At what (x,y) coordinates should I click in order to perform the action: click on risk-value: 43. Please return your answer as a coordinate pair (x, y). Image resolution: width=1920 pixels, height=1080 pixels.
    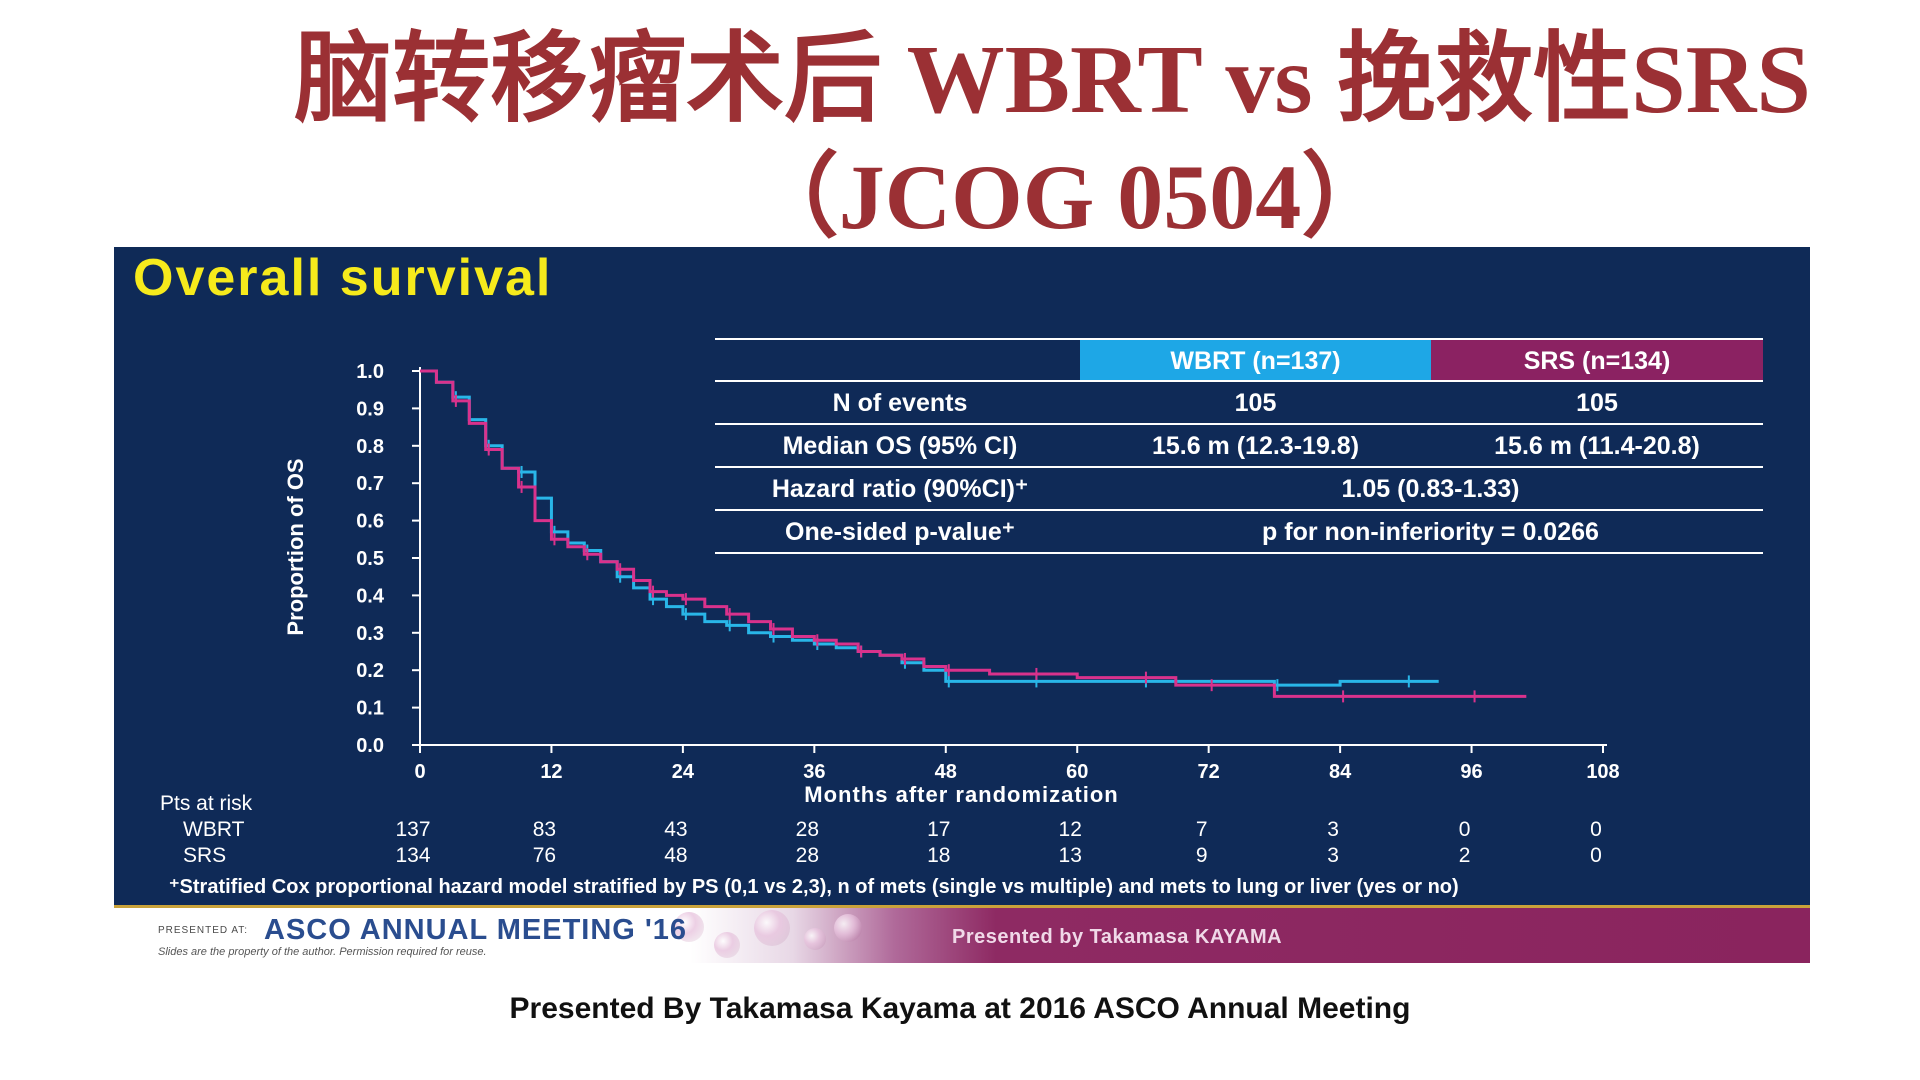
    Looking at the image, I should click on (675, 829).